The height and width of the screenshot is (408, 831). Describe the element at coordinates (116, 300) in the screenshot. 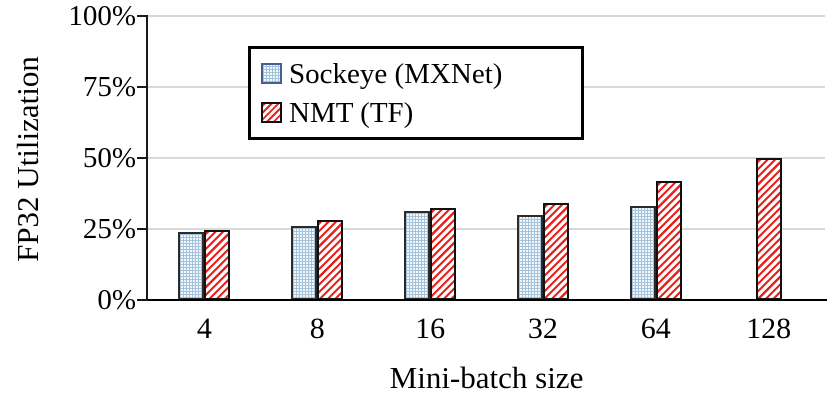

I see `y-tick-label: 0%` at that location.